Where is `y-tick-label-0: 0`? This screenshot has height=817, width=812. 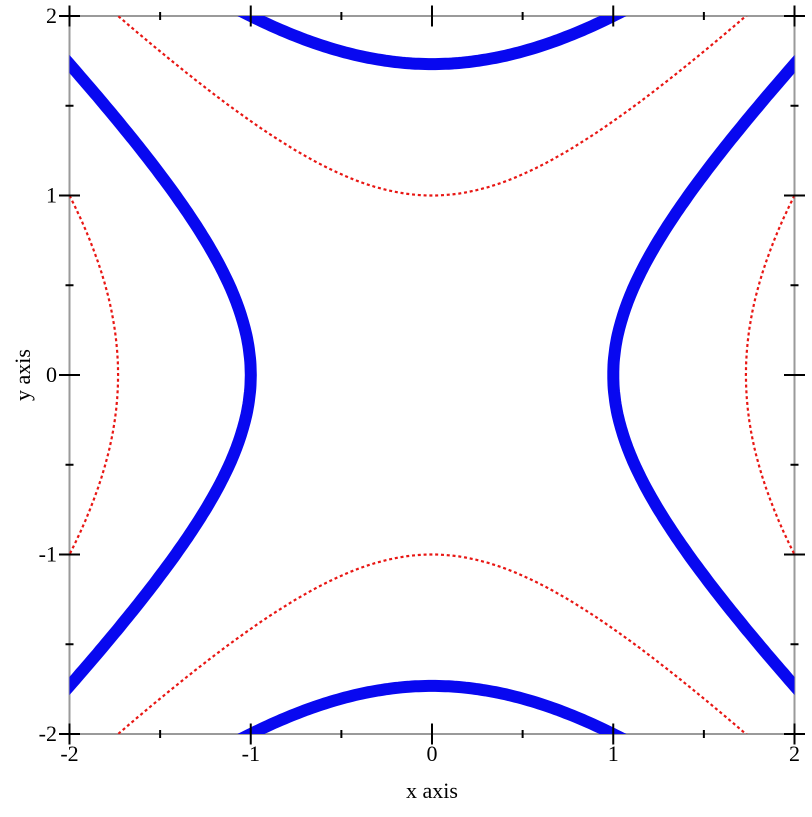
y-tick-label-0: 0 is located at coordinates (51, 374).